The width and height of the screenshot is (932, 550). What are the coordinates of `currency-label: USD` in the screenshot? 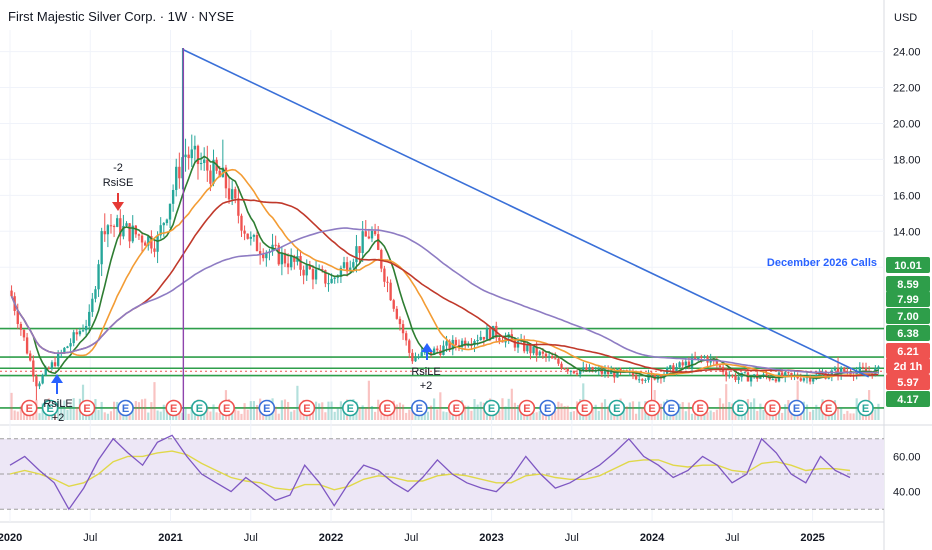 It's located at (905, 18).